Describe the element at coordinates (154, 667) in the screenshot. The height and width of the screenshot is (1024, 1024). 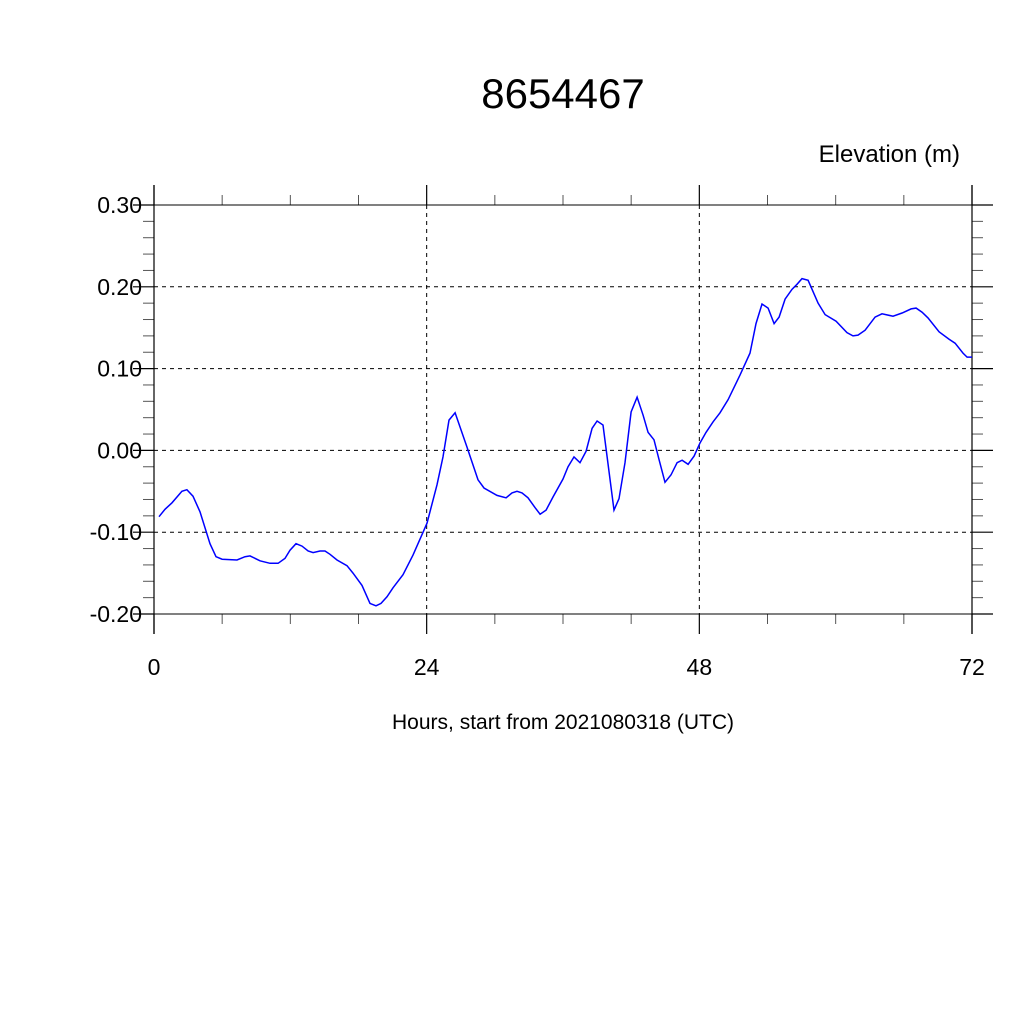
I see `x-tick-label: 0` at that location.